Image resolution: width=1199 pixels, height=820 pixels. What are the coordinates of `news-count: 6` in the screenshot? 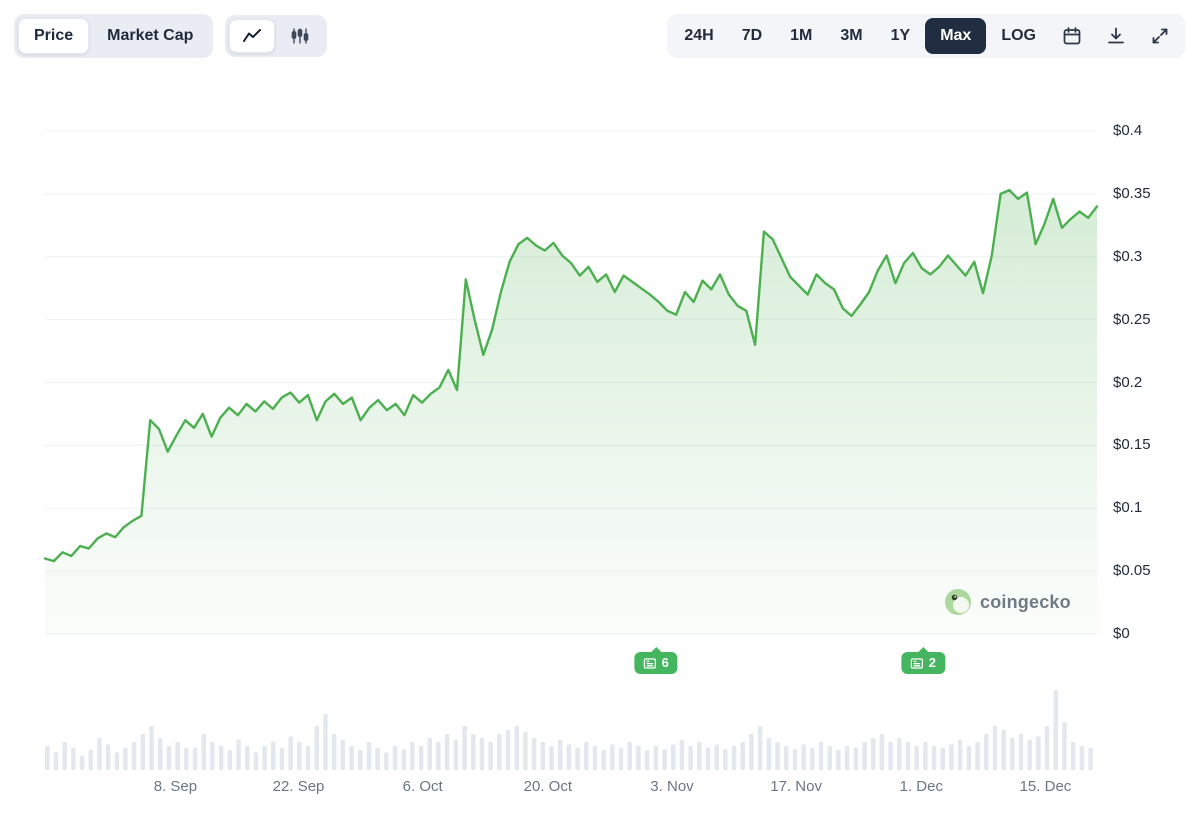 It's located at (665, 662).